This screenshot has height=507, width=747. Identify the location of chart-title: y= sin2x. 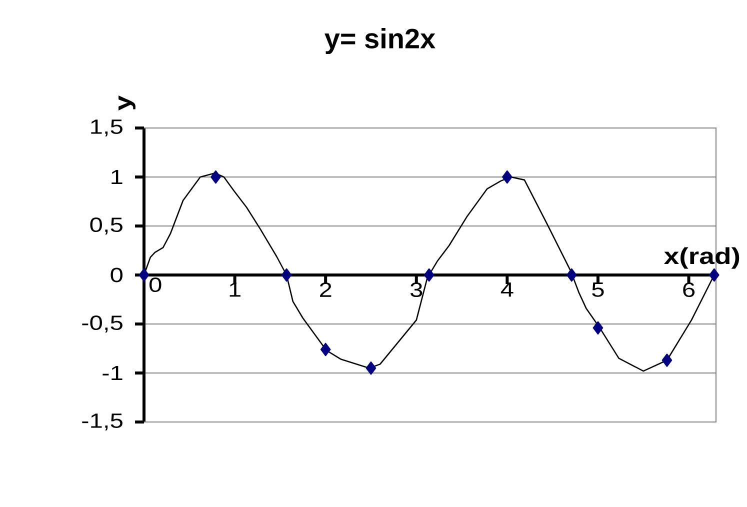
(380, 41).